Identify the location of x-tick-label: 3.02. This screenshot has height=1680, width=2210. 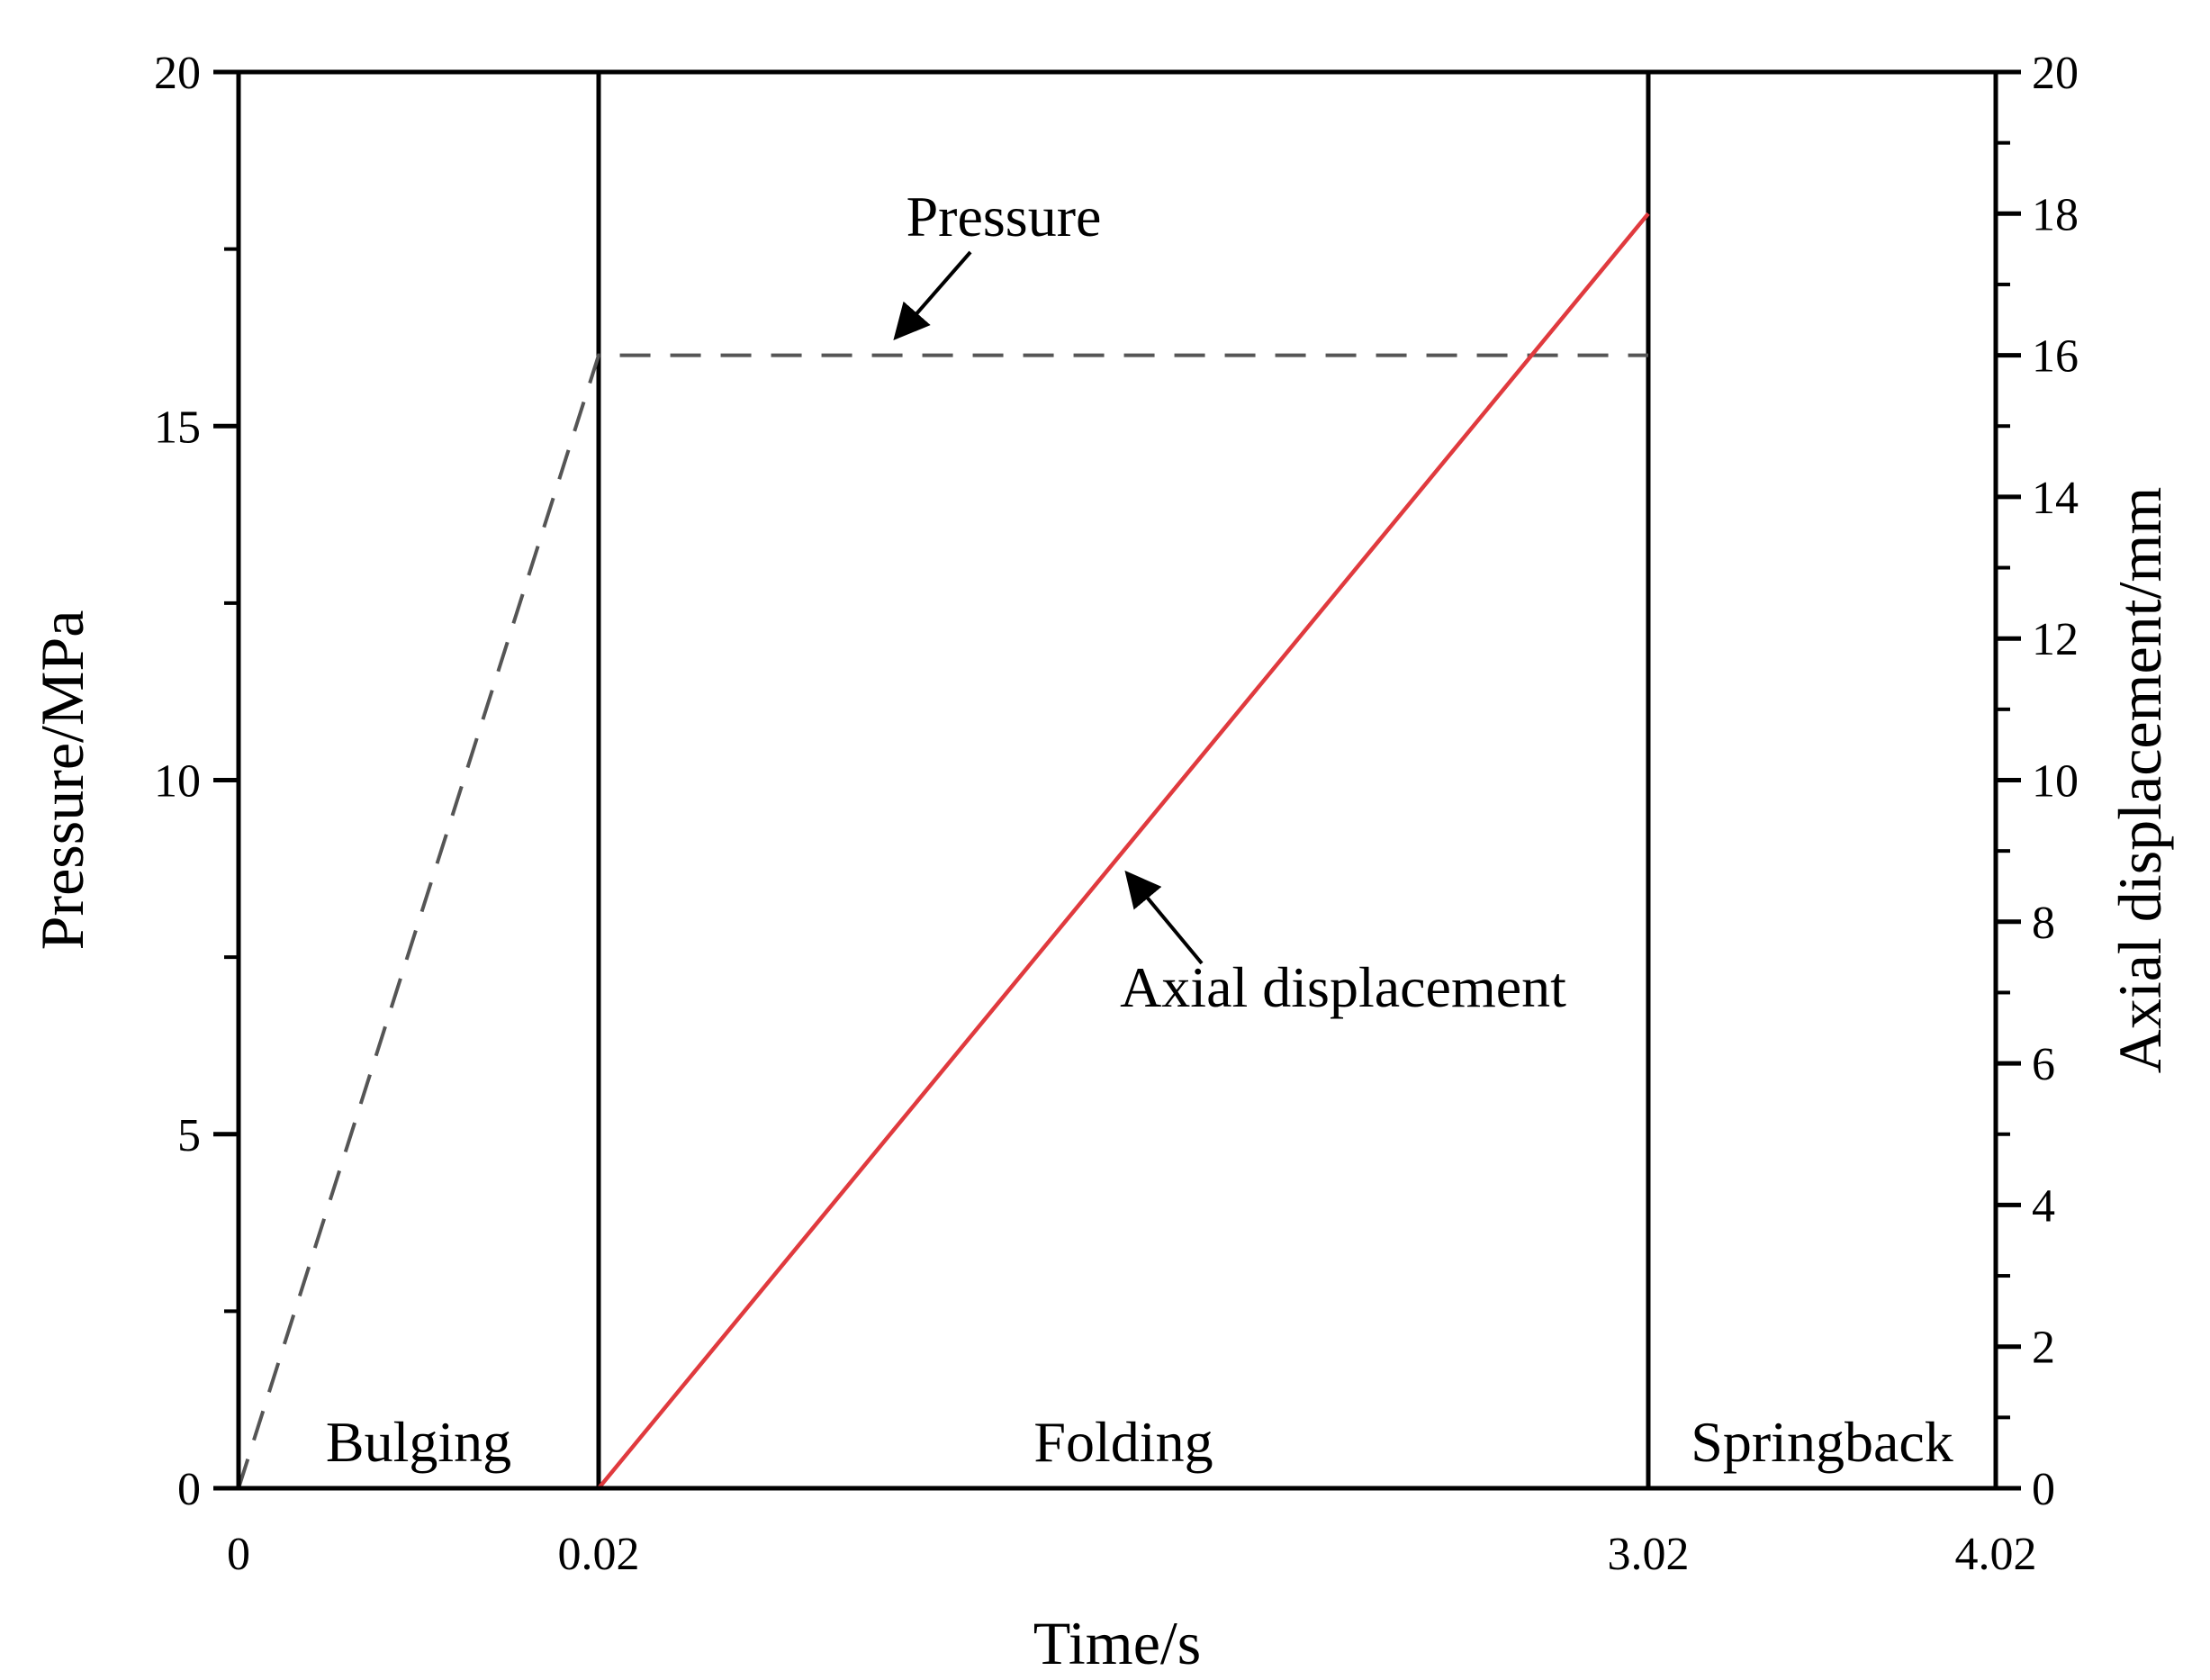
(1649, 1554).